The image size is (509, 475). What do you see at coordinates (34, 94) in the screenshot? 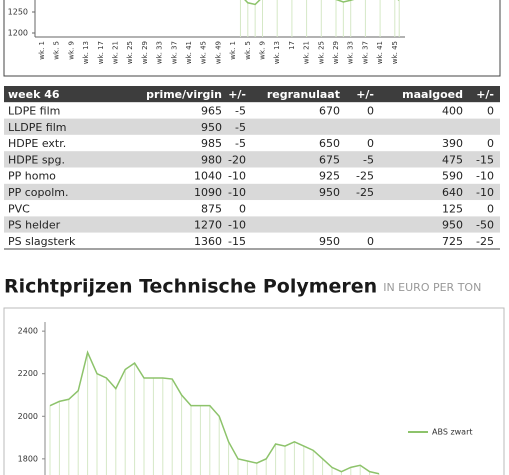
I see `table-header-cell: week 46` at bounding box center [34, 94].